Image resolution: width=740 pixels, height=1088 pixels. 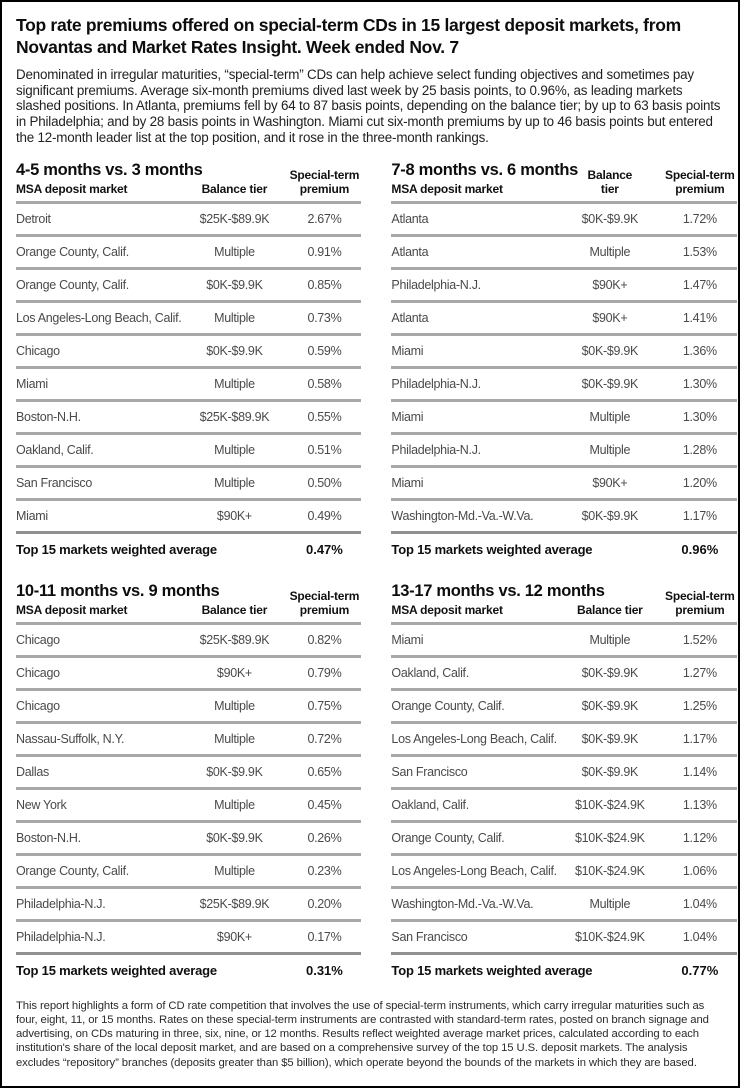 I want to click on cell-premium: 2.67%, so click(x=324, y=219).